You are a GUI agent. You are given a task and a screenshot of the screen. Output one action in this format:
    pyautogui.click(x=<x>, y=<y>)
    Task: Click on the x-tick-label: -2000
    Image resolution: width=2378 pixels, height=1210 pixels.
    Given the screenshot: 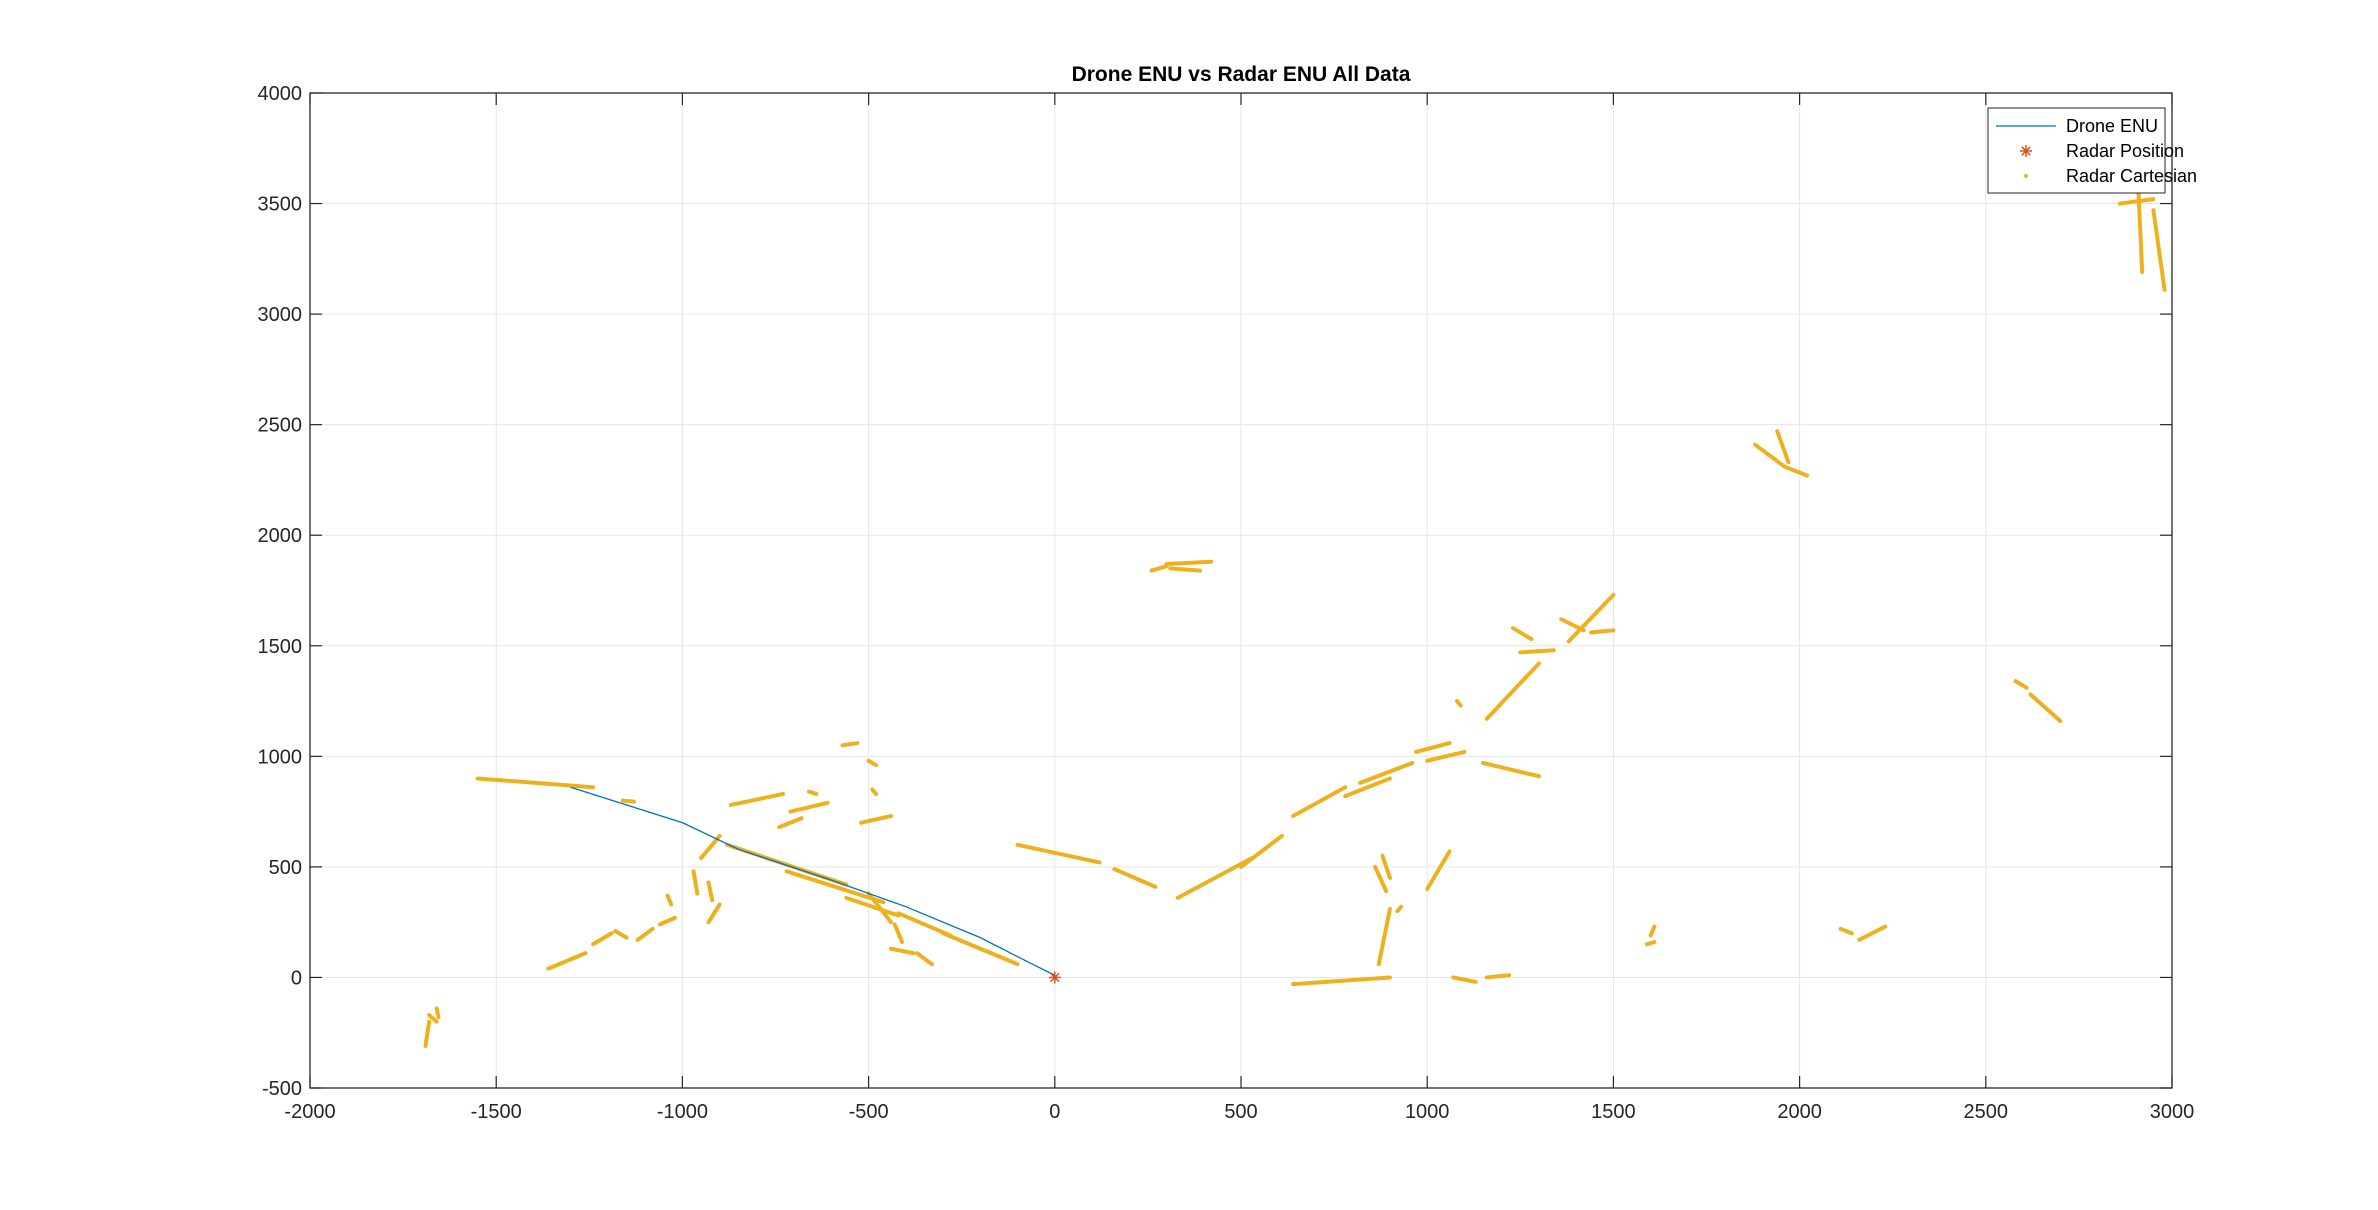 What is the action you would take?
    pyautogui.click(x=309, y=1112)
    